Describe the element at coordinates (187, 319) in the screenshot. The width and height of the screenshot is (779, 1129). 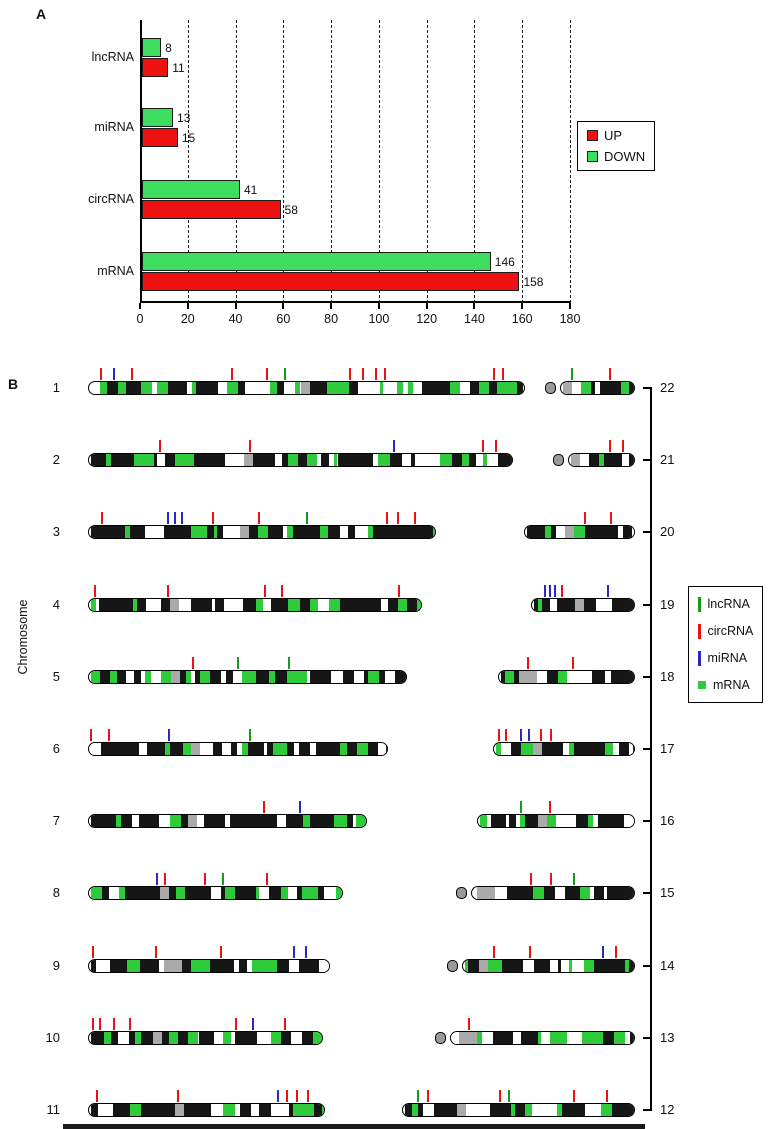
I see `x-tick-label: 20` at that location.